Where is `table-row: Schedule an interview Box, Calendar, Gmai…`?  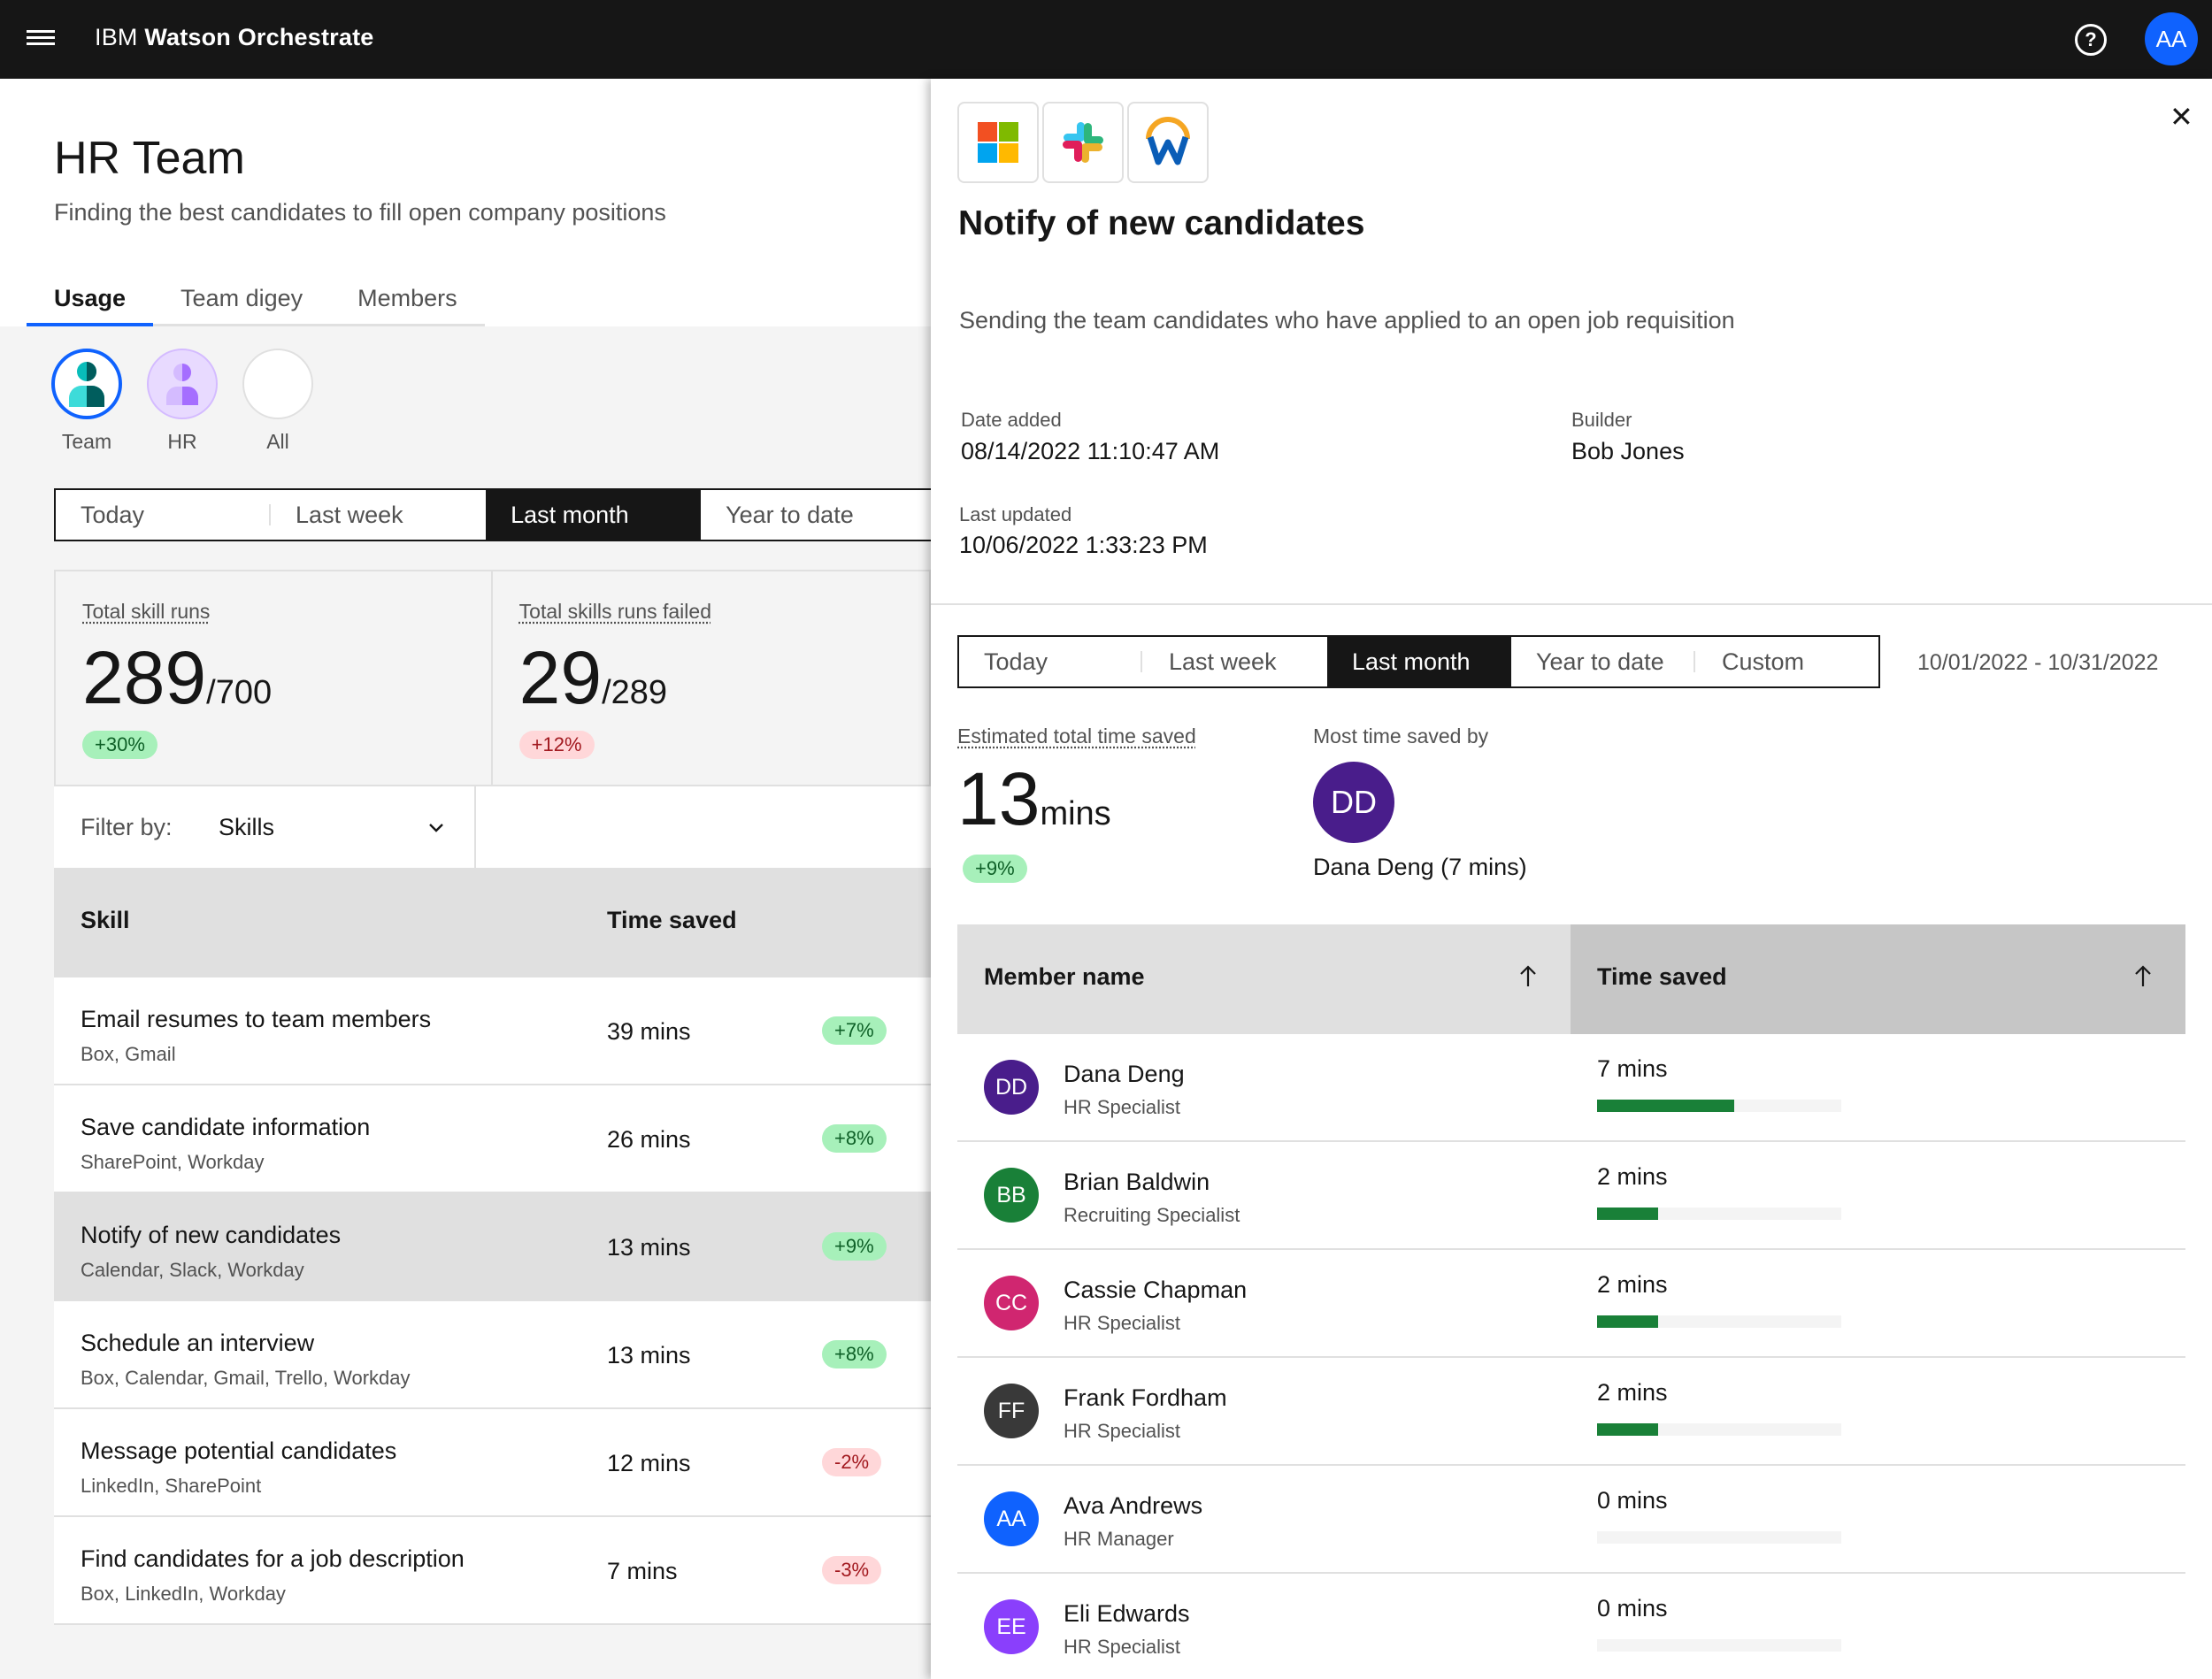 table-row: Schedule an interview Box, Calendar, Gmai… is located at coordinates (492, 1355).